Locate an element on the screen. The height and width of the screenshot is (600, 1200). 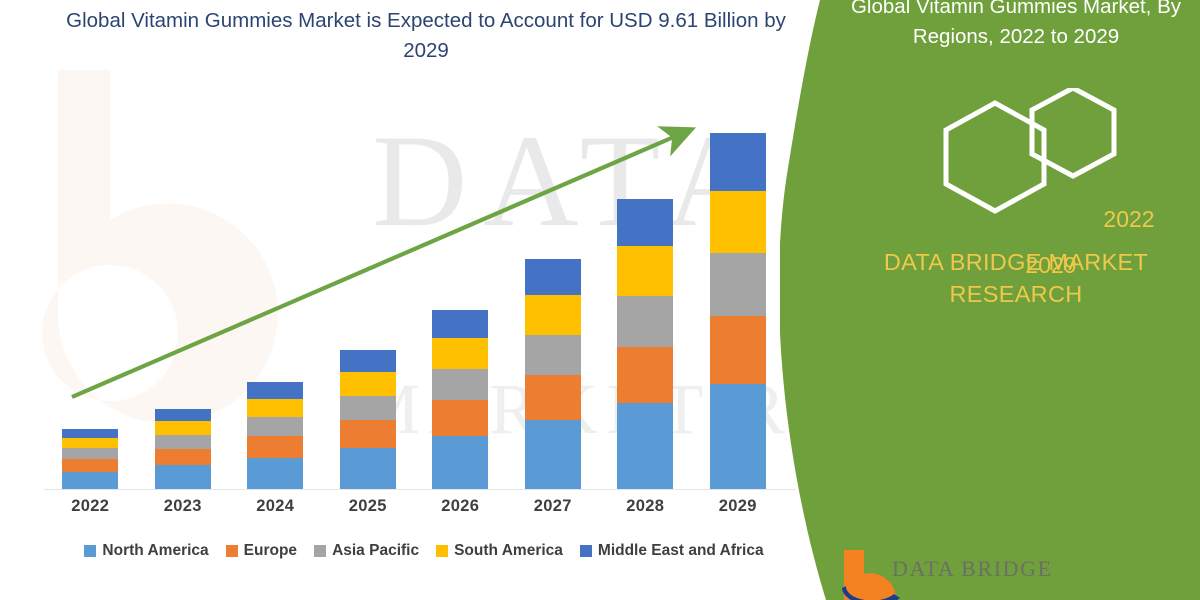
legend-item: Europe is located at coordinates (261, 551).